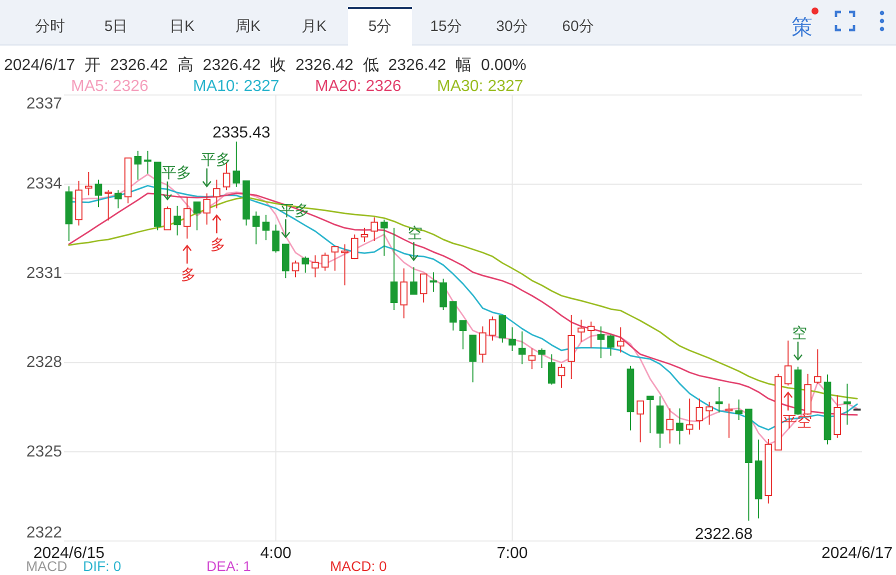 This screenshot has width=896, height=575. What do you see at coordinates (380, 26) in the screenshot?
I see `text: 5分` at bounding box center [380, 26].